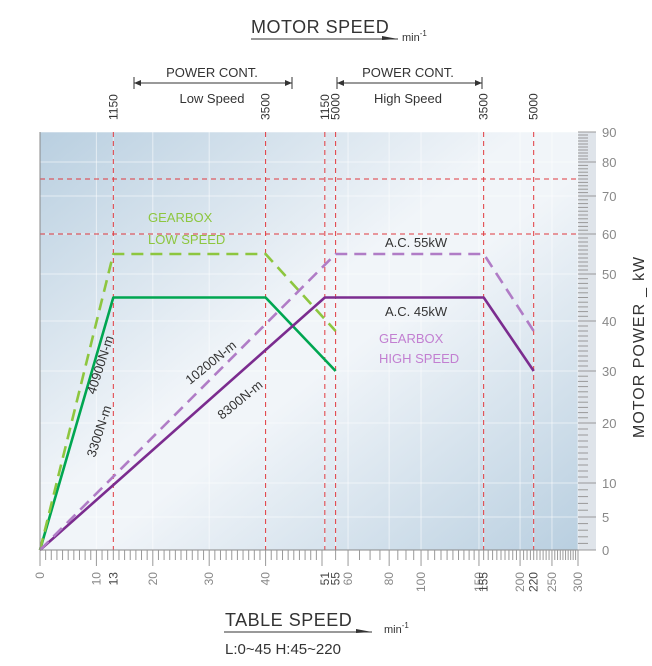 Image resolution: width=652 pixels, height=666 pixels. Describe the element at coordinates (336, 579) in the screenshot. I see `x-tick-label: 55` at that location.